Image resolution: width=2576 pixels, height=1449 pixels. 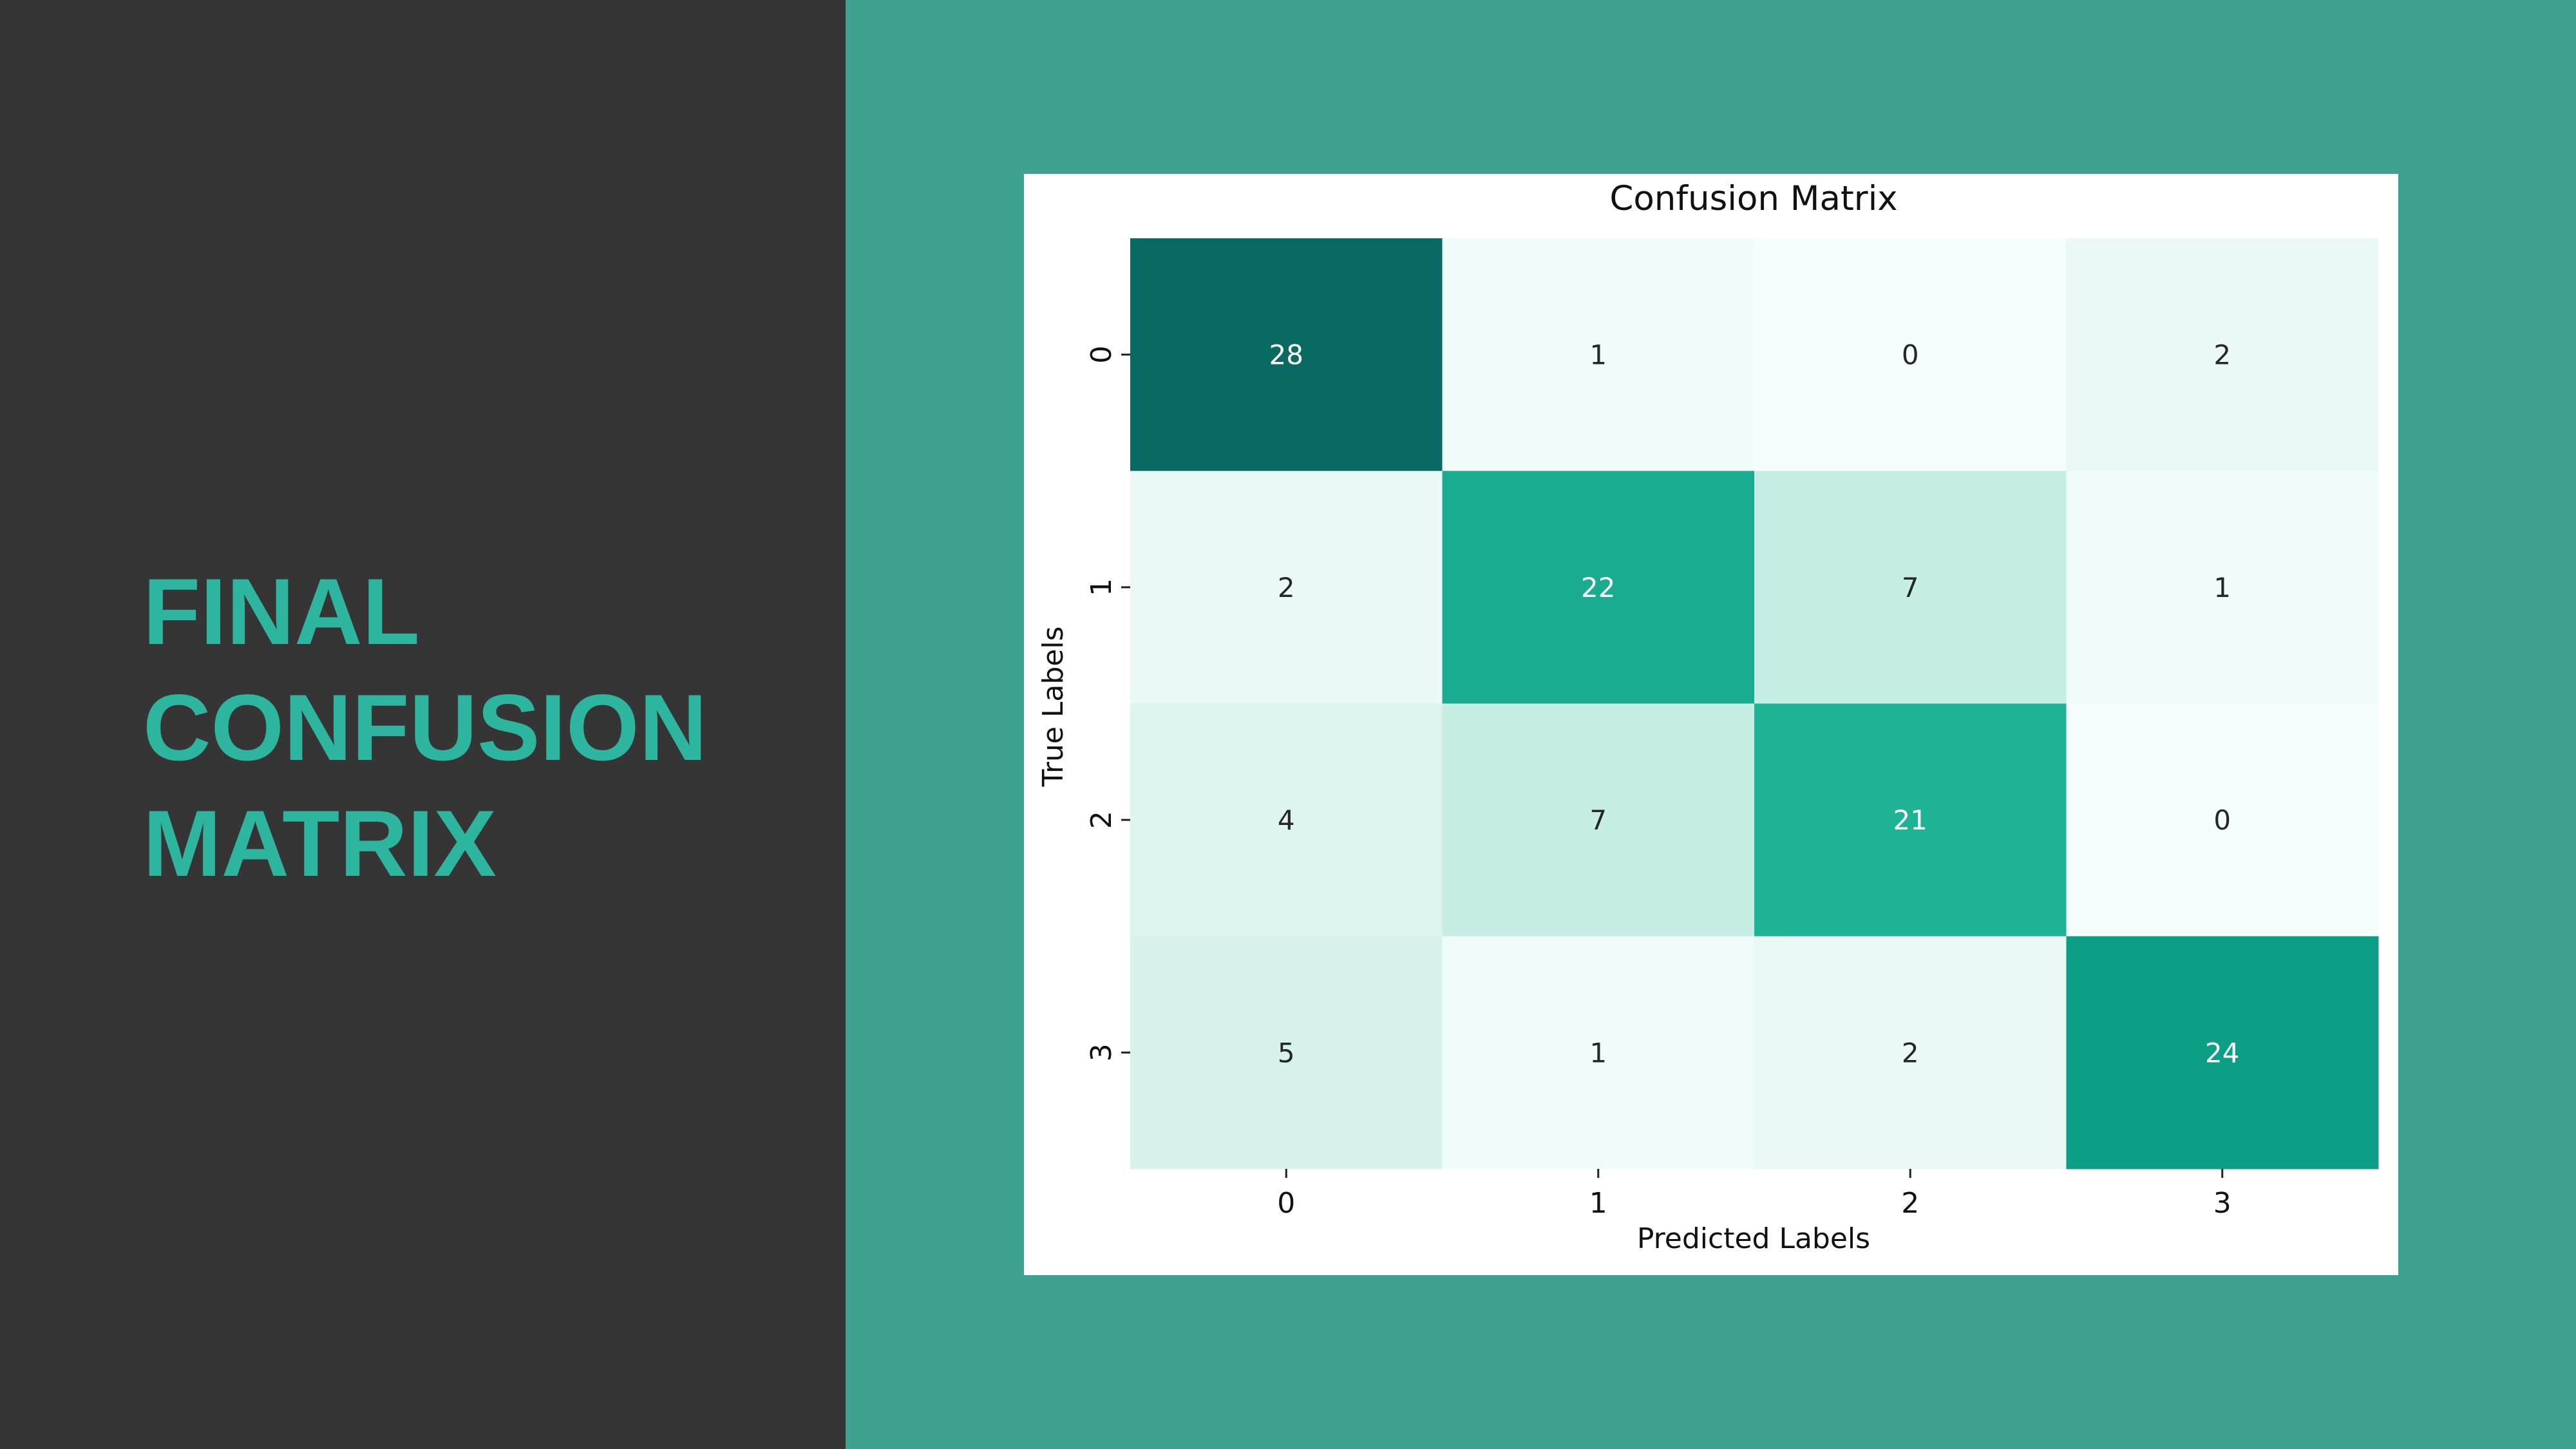 I want to click on cell-value-label: 4, so click(x=1287, y=820).